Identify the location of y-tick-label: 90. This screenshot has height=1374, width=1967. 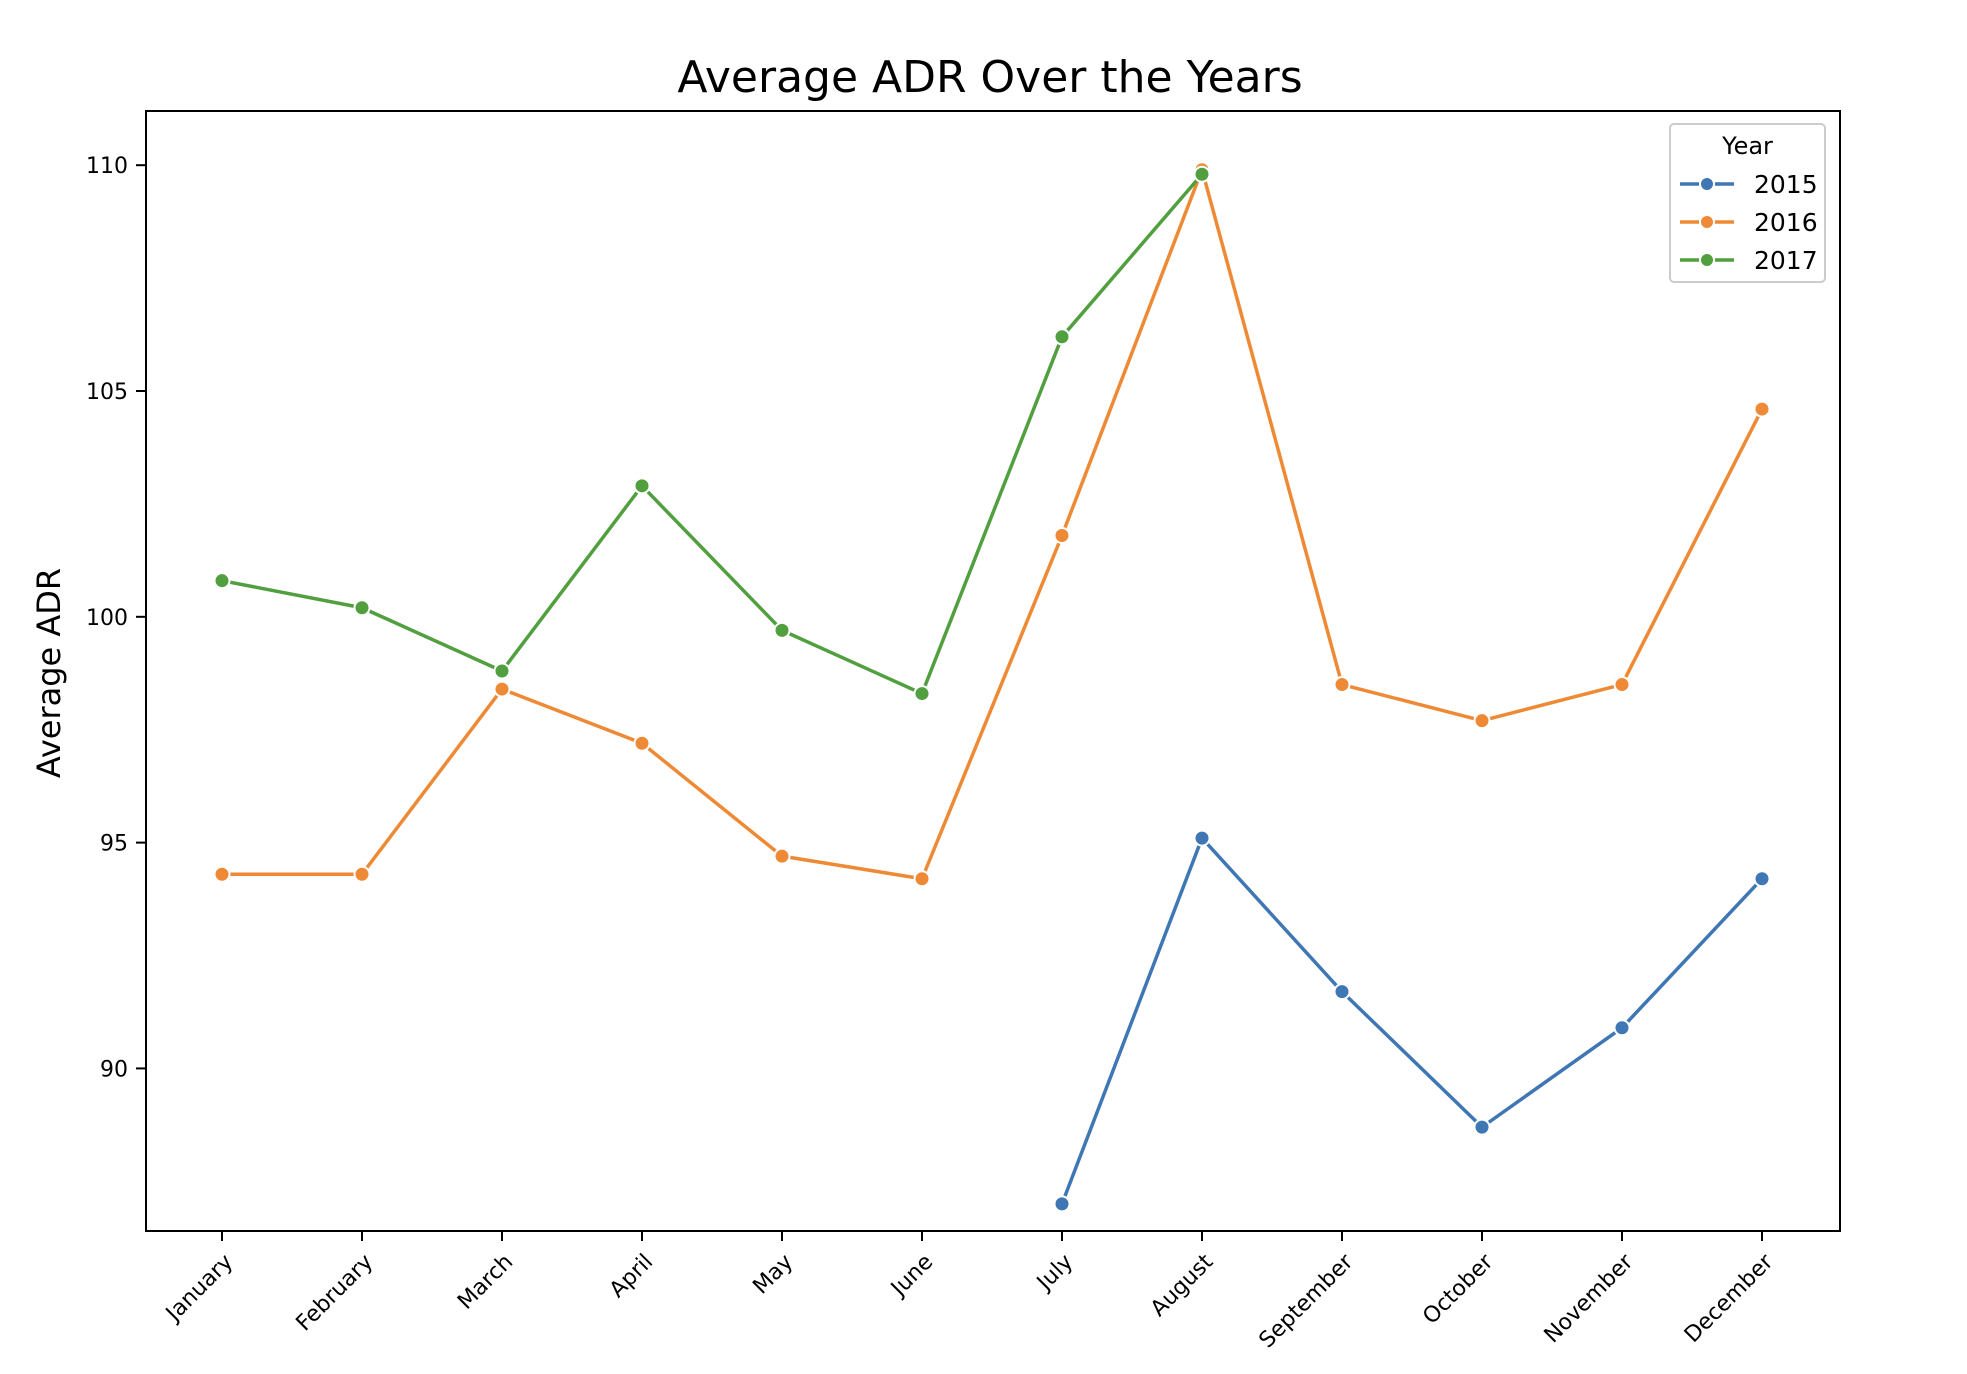
(114, 1069).